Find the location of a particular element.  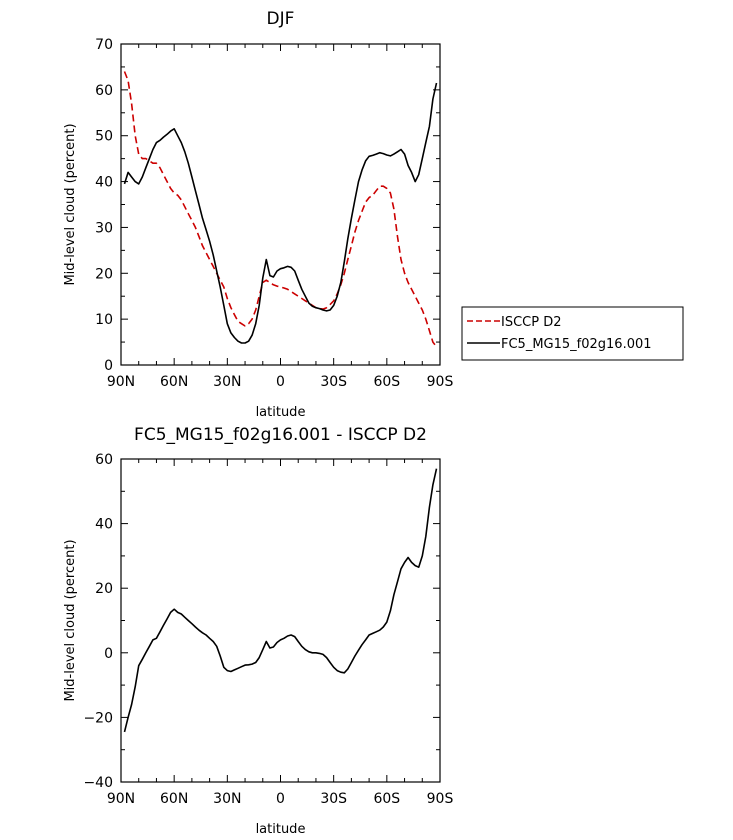

top-x-tick-label: 90S is located at coordinates (440, 382).